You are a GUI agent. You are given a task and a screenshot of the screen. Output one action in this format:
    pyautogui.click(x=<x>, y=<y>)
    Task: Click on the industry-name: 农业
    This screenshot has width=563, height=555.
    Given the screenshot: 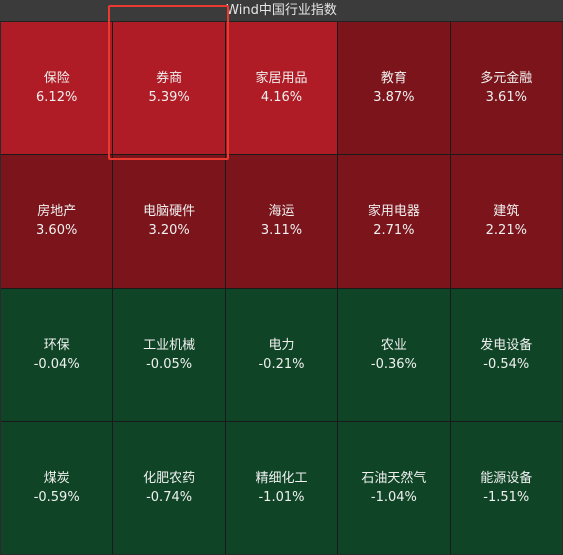 What is the action you would take?
    pyautogui.click(x=393, y=345)
    